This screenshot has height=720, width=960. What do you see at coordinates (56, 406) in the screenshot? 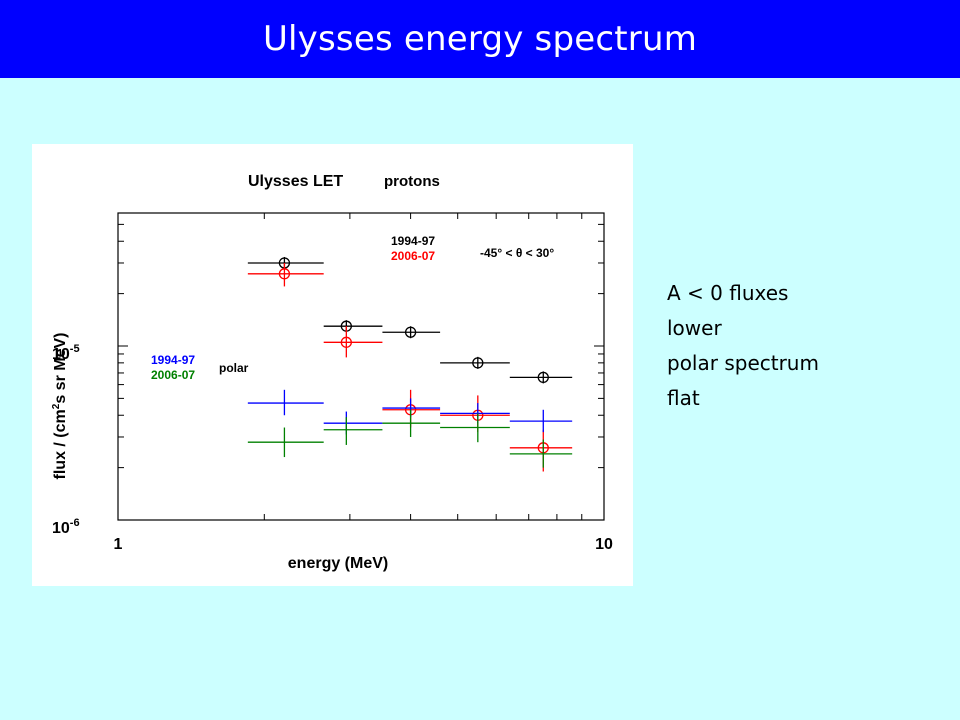
I see `y-axis-label-sup: 2` at bounding box center [56, 406].